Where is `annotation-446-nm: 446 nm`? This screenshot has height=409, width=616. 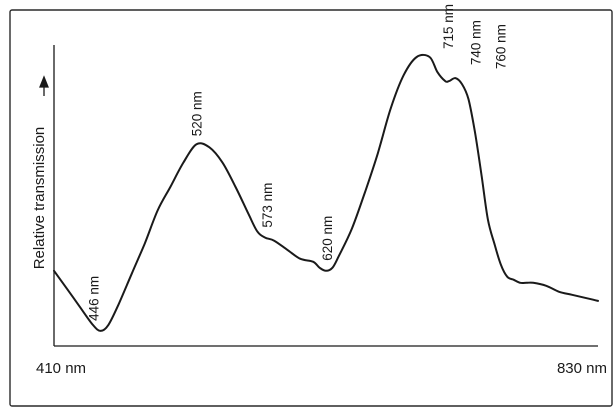
annotation-446-nm: 446 nm is located at coordinates (94, 298).